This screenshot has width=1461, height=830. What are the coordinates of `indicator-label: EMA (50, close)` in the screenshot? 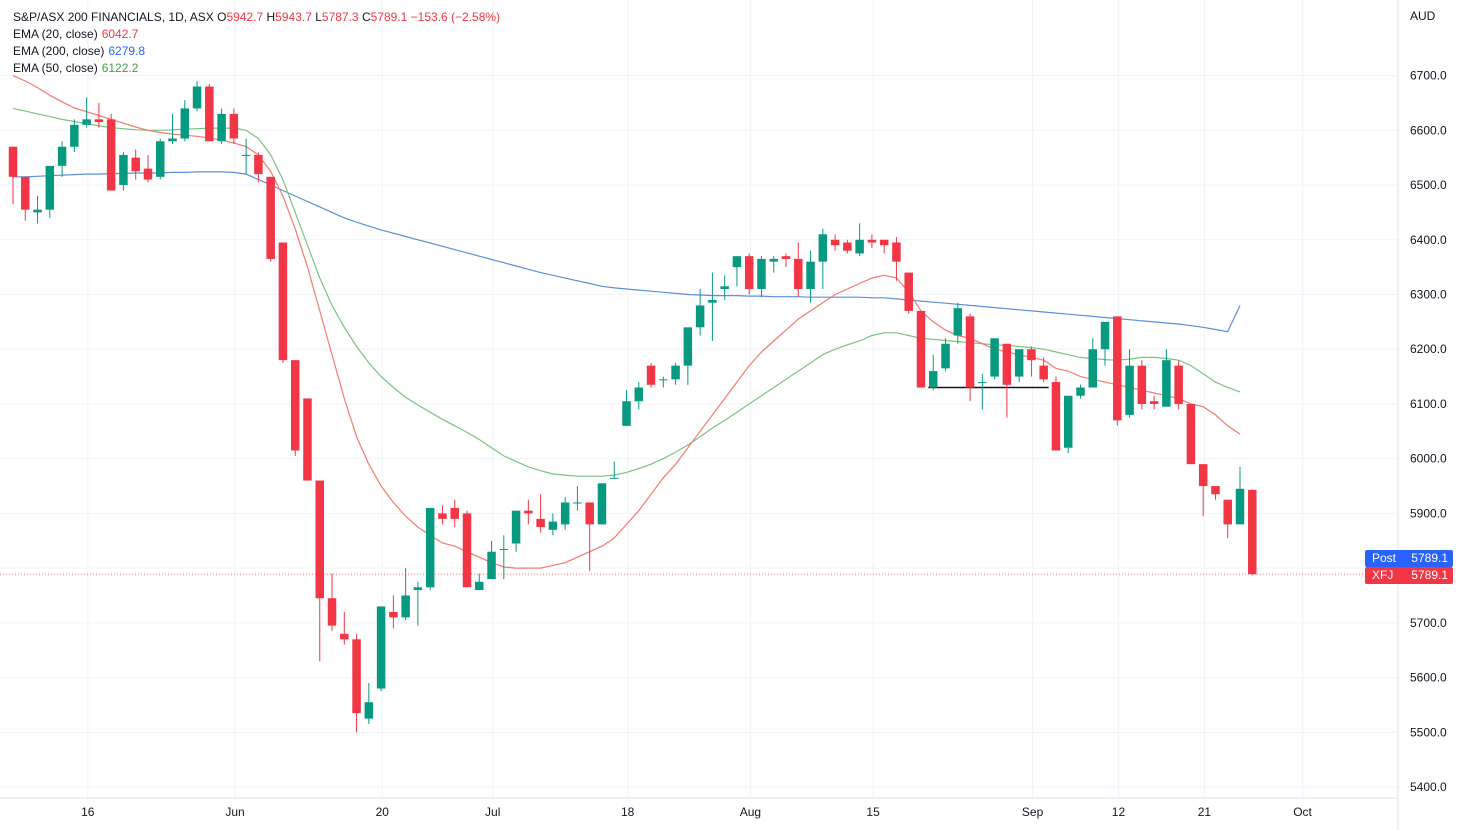 It's located at (55, 68).